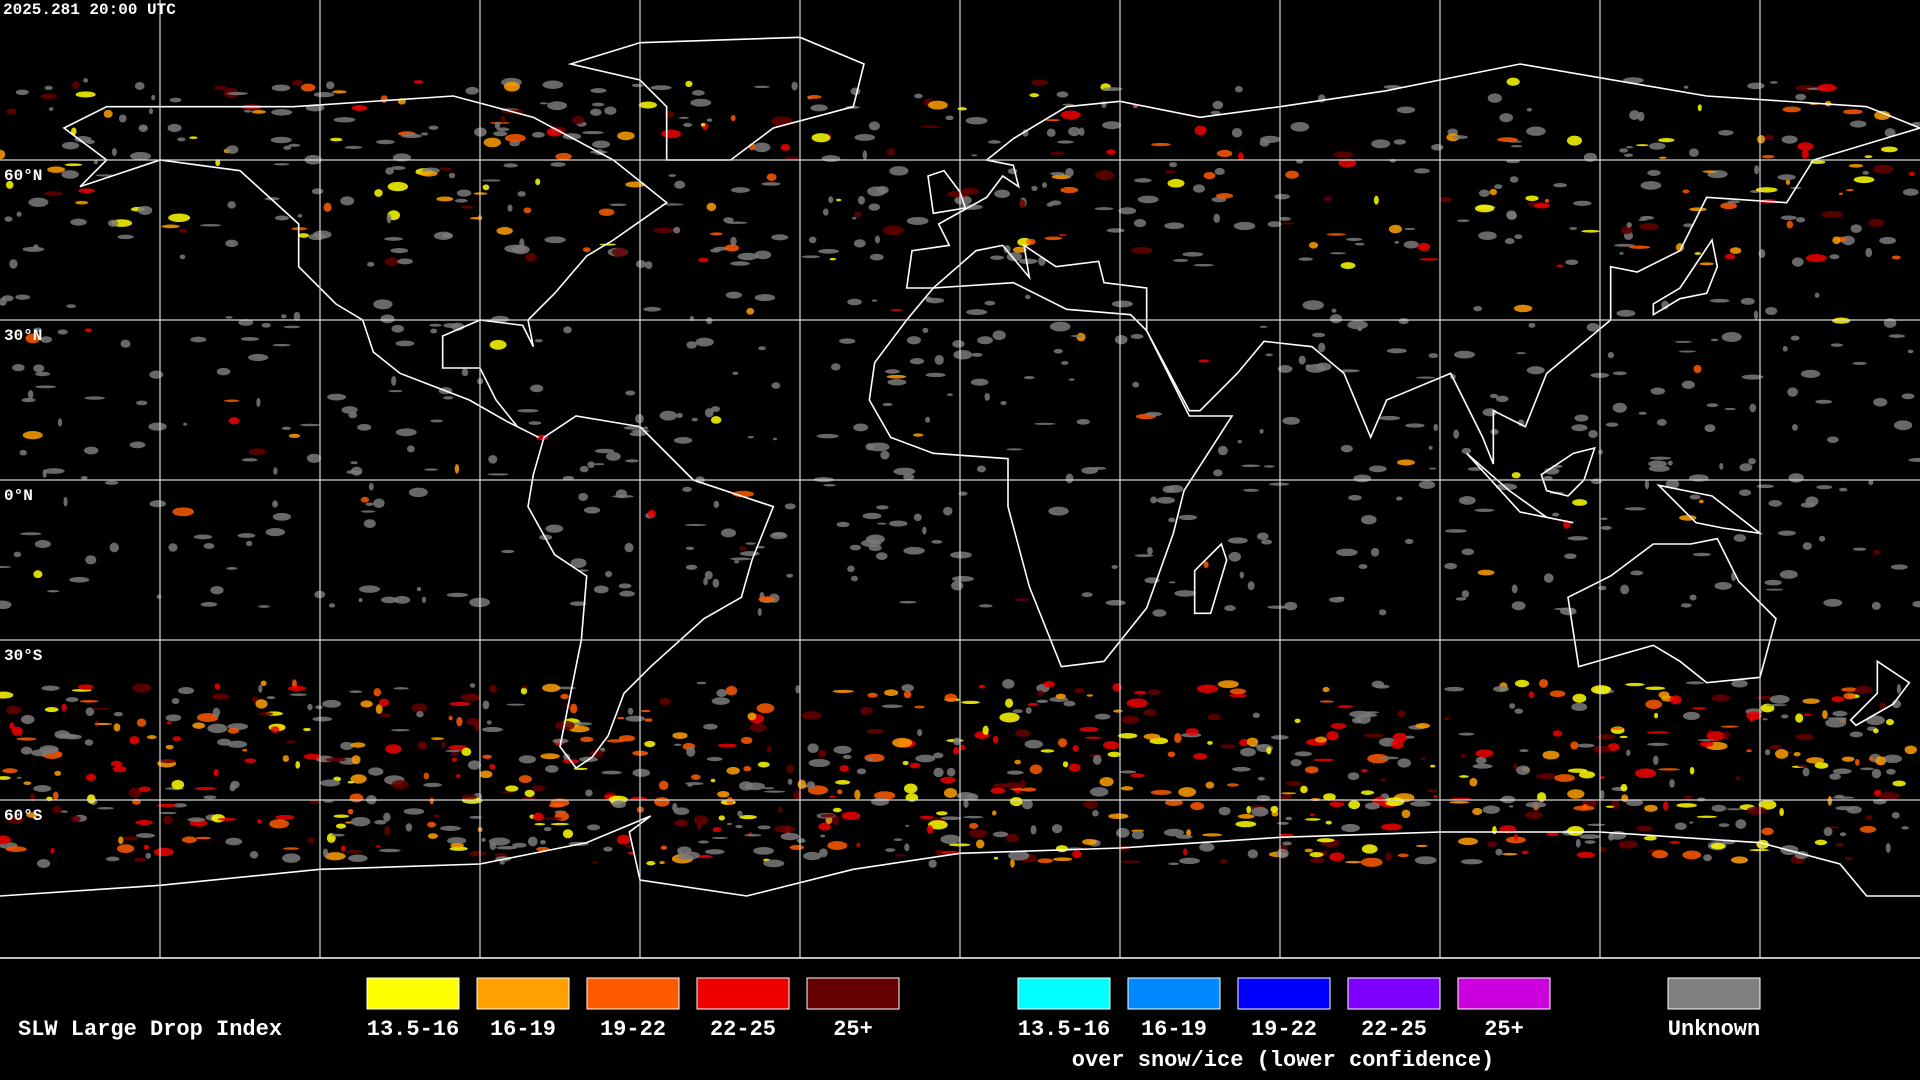 This screenshot has width=1920, height=1080. What do you see at coordinates (89, 10) in the screenshot?
I see `timestamp: 2025.281 20:00 UTC` at bounding box center [89, 10].